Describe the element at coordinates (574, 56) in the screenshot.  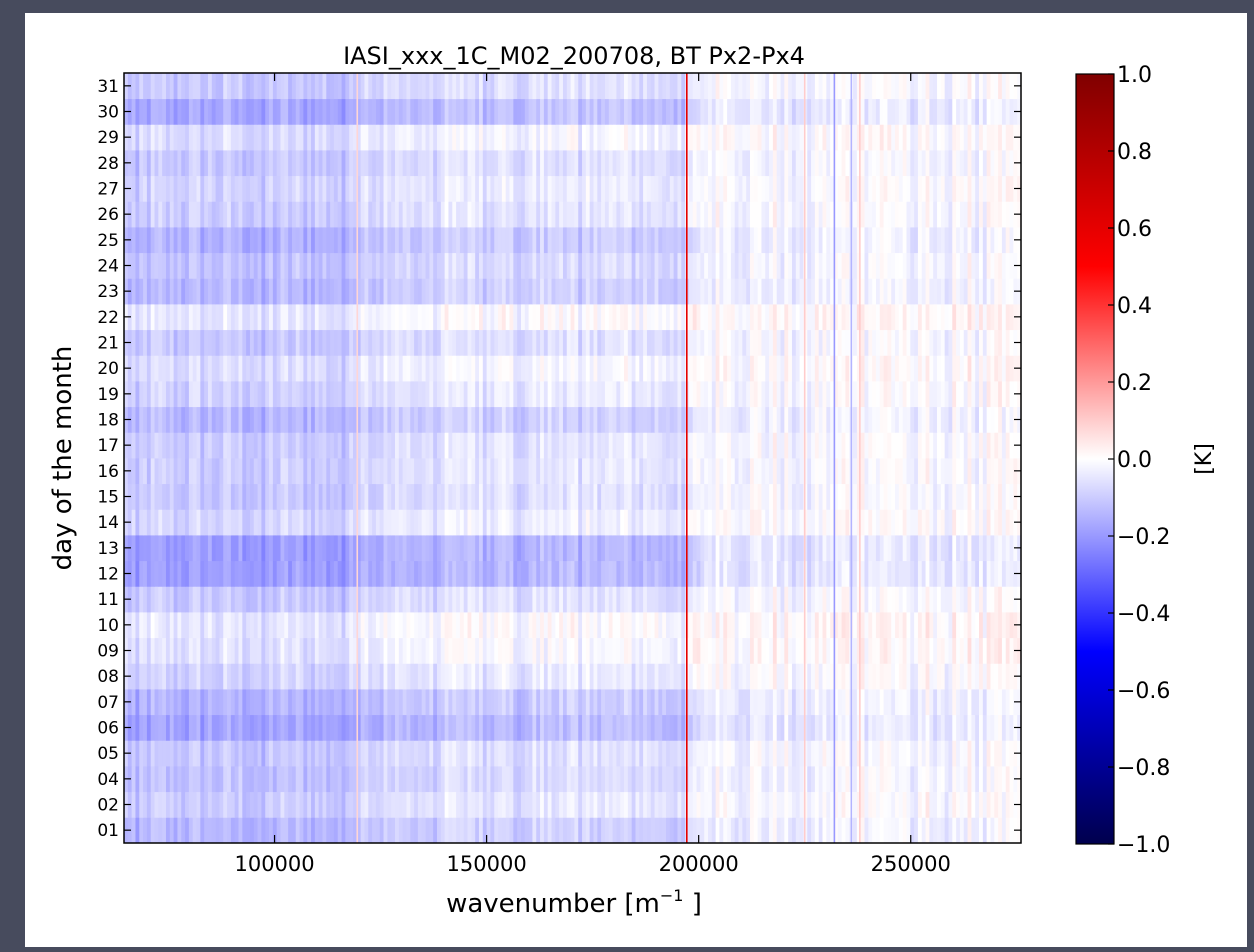
I see `chart-title: IASI_xxx_1C_M02_200708, BT Px2-Px4` at that location.